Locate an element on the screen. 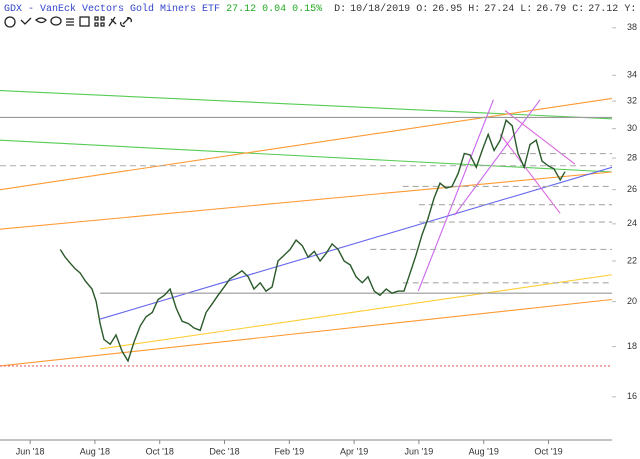 This screenshot has height=459, width=640. y-tick-label: 18 is located at coordinates (632, 346).